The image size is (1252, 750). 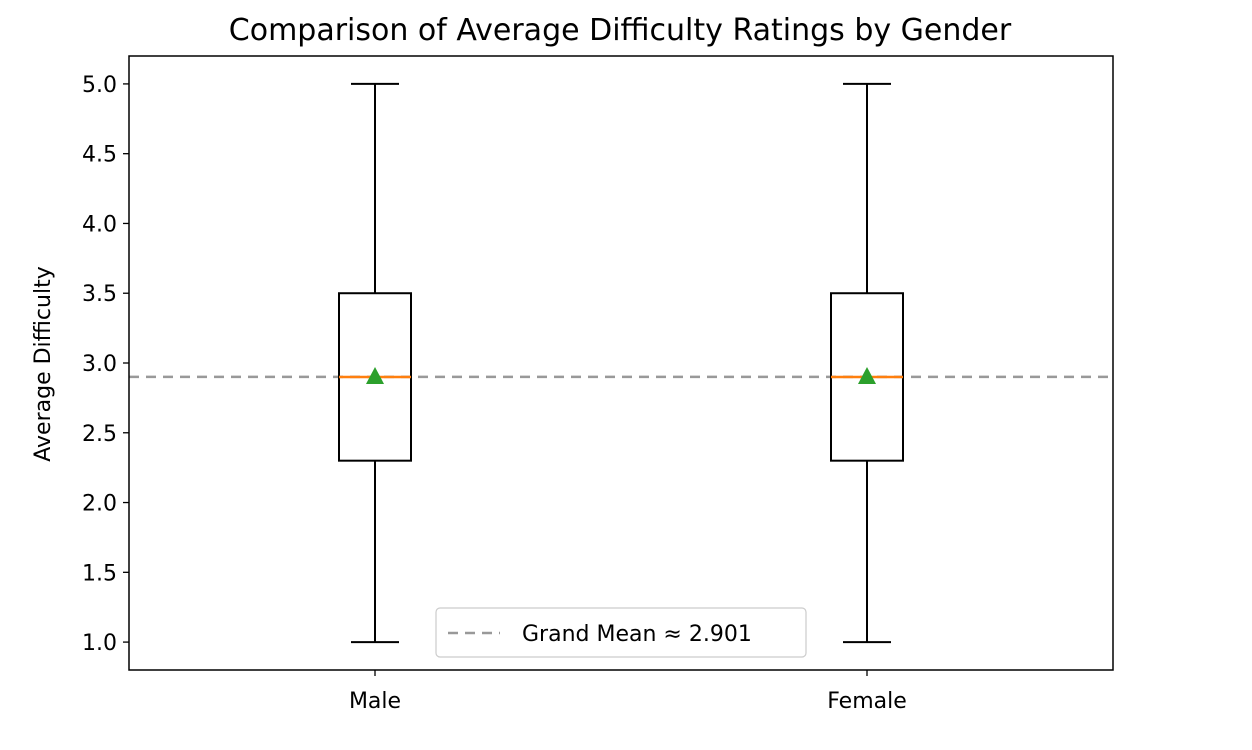 I want to click on y-tick-label: 5.0, so click(x=99, y=85).